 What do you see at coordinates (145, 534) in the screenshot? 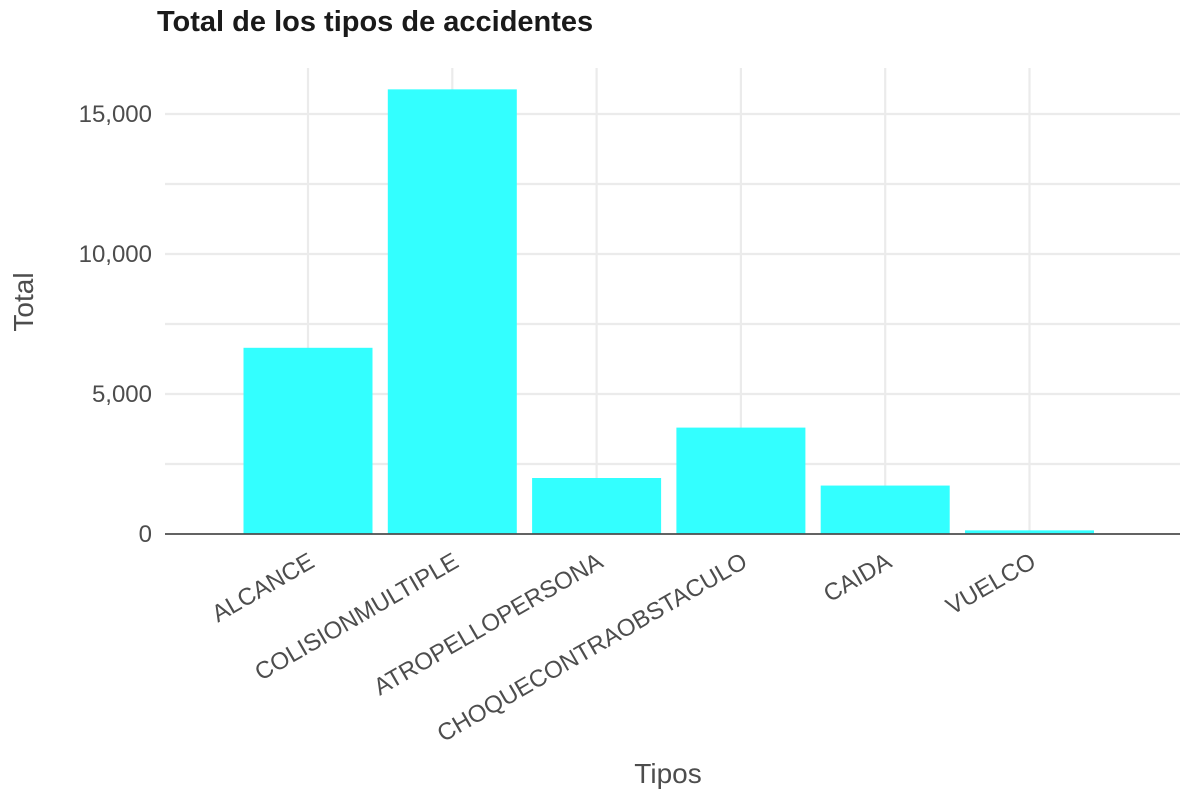
I see `y-tick-label: 0` at bounding box center [145, 534].